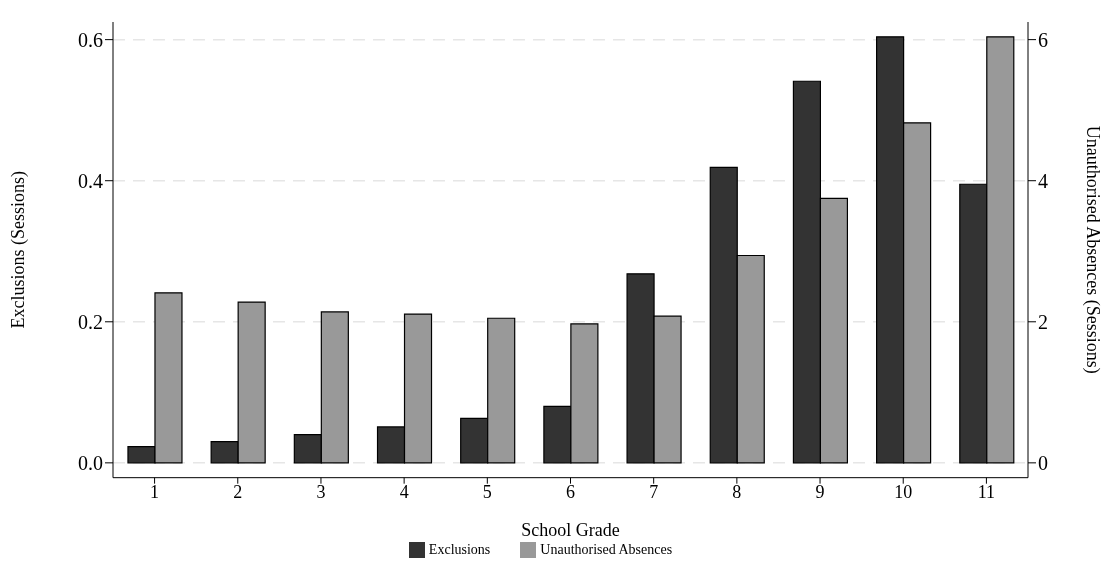  Describe the element at coordinates (238, 492) in the screenshot. I see `x-tick-label: 2` at that location.